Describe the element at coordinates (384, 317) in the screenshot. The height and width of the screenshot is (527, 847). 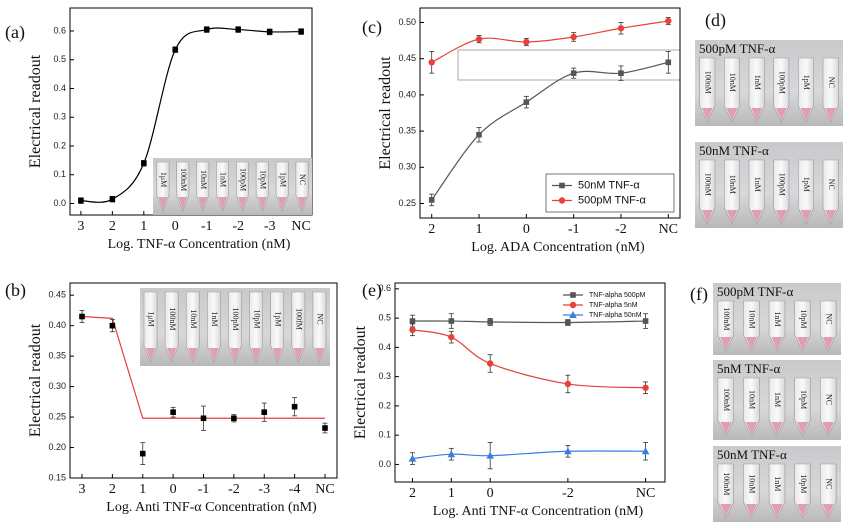
I see `y-tick-label: 0.5` at that location.